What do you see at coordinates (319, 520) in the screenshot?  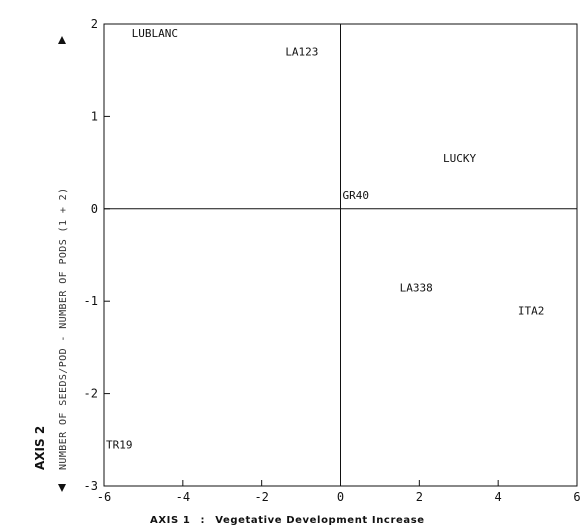 I see `x-axis-label-desc: Vegetative Development Increase` at bounding box center [319, 520].